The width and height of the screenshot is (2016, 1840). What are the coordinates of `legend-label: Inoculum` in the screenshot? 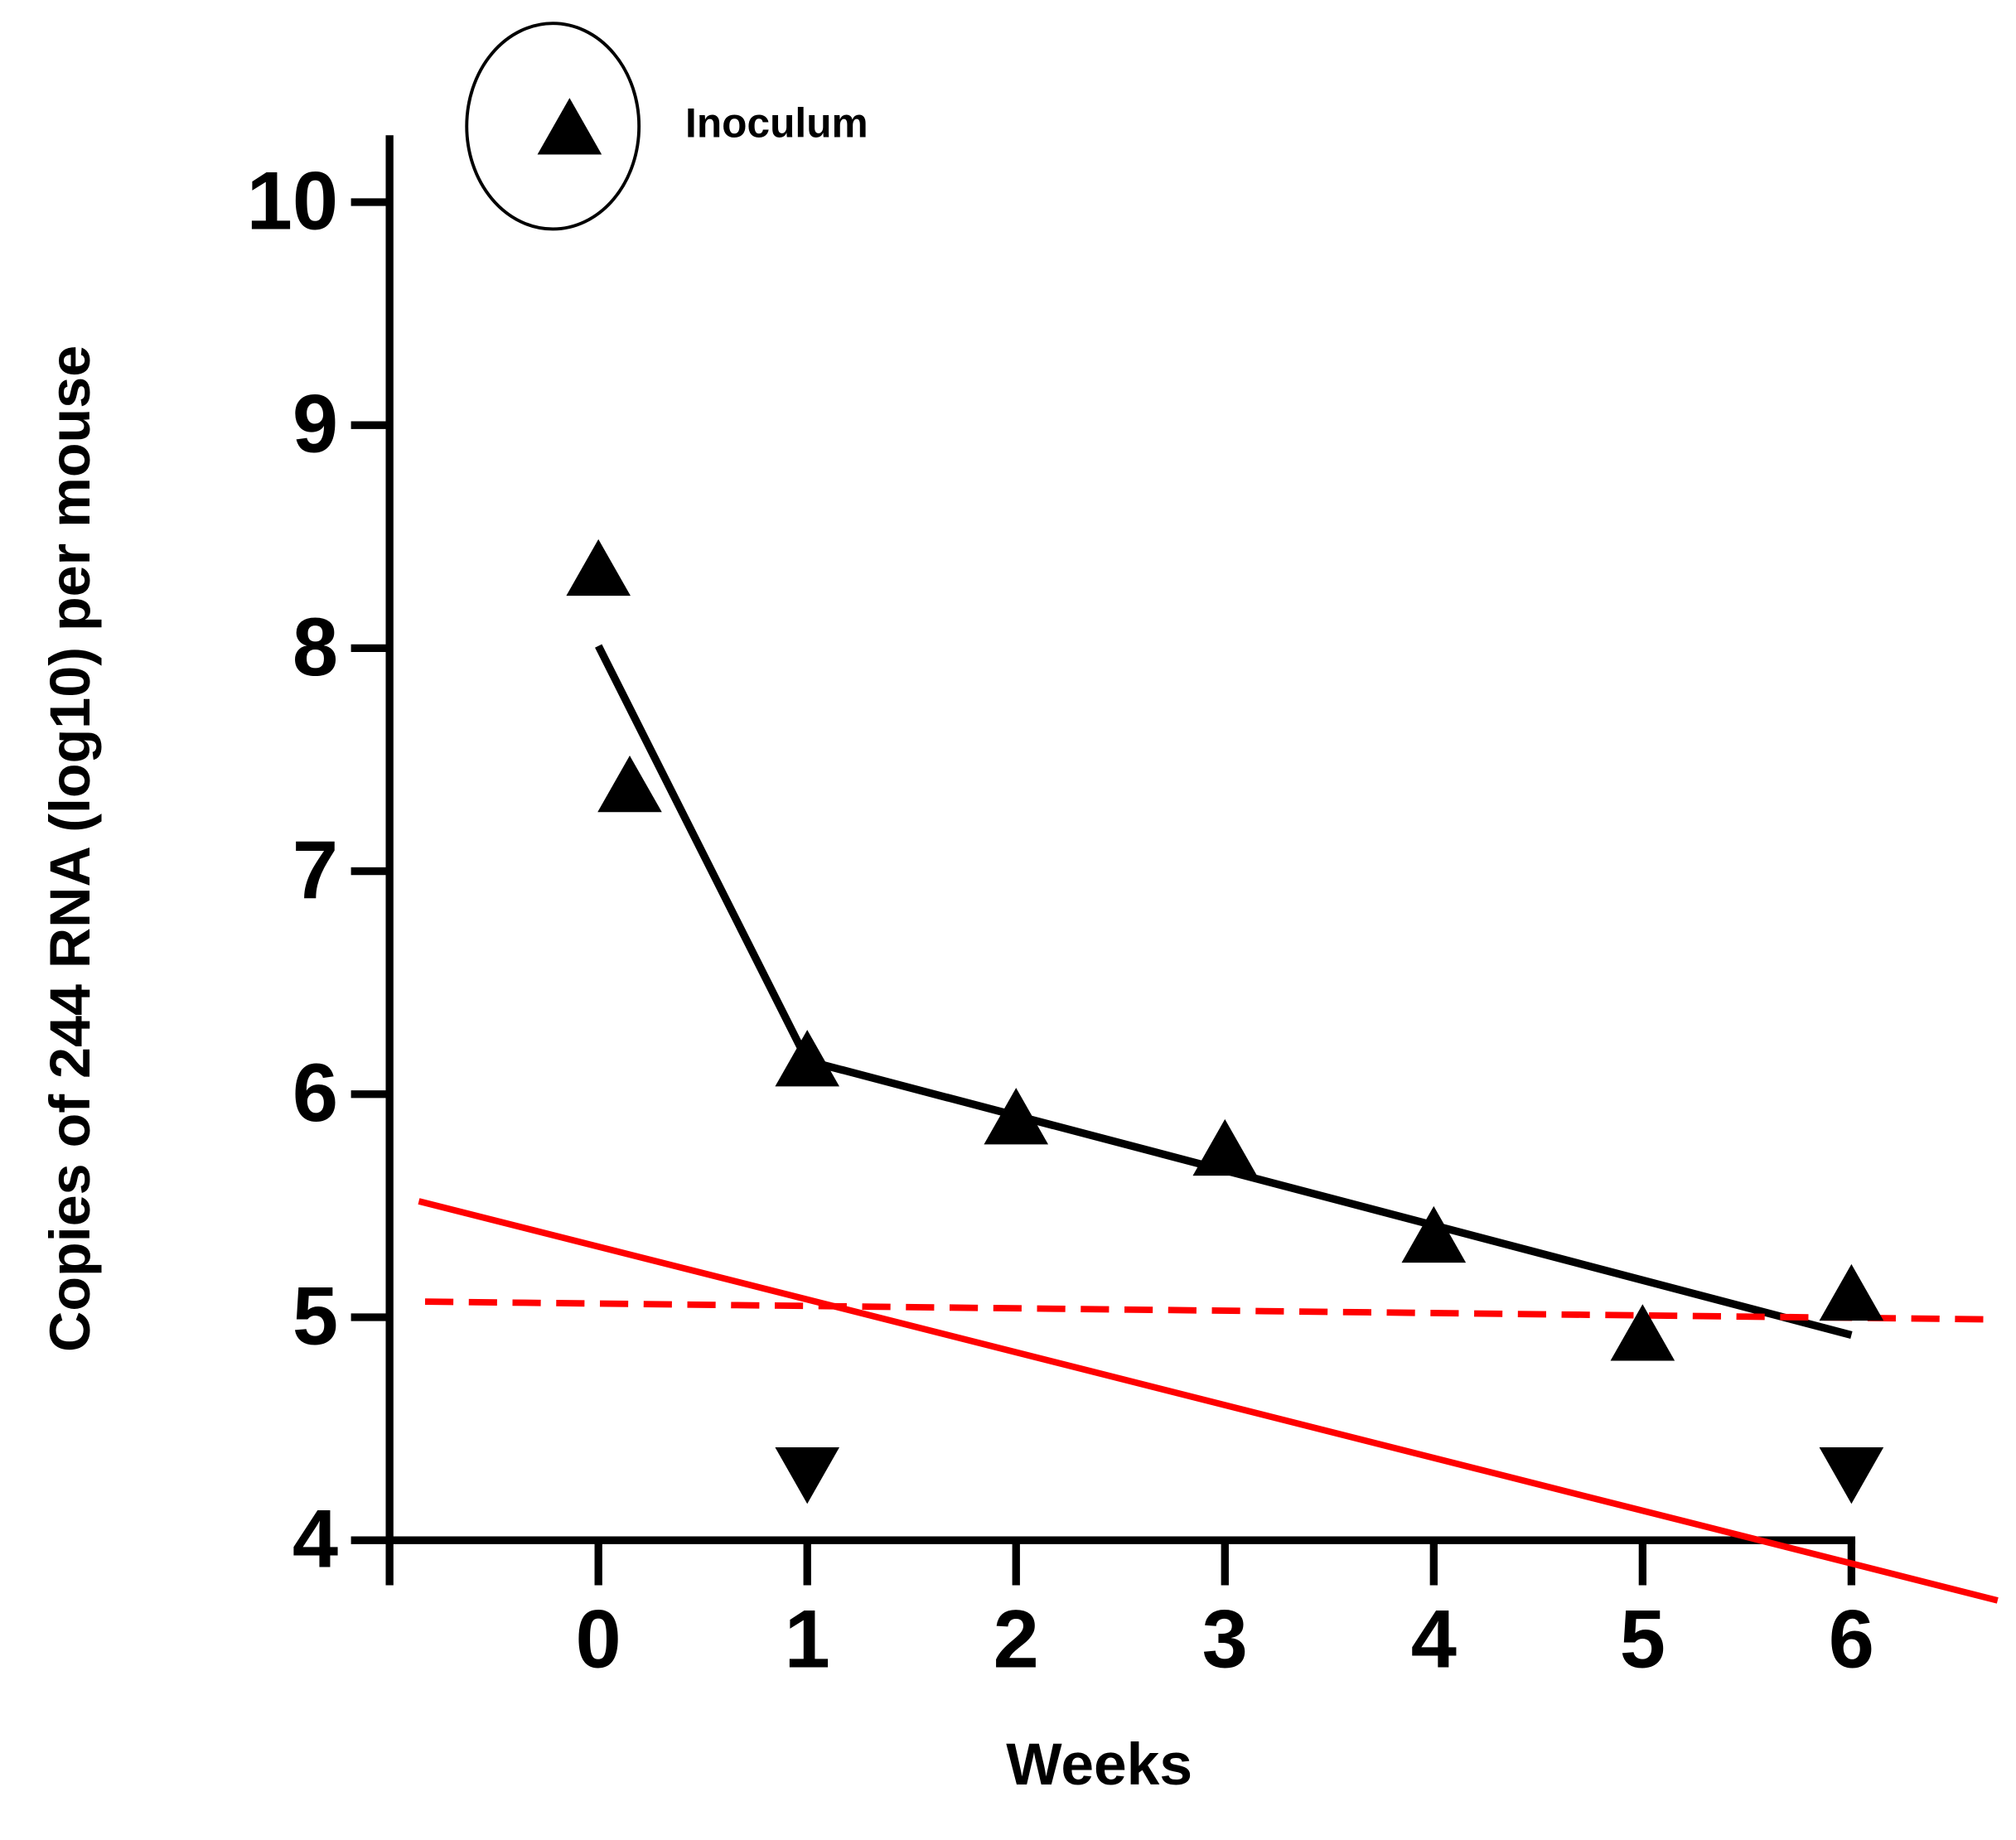 It's located at (776, 122).